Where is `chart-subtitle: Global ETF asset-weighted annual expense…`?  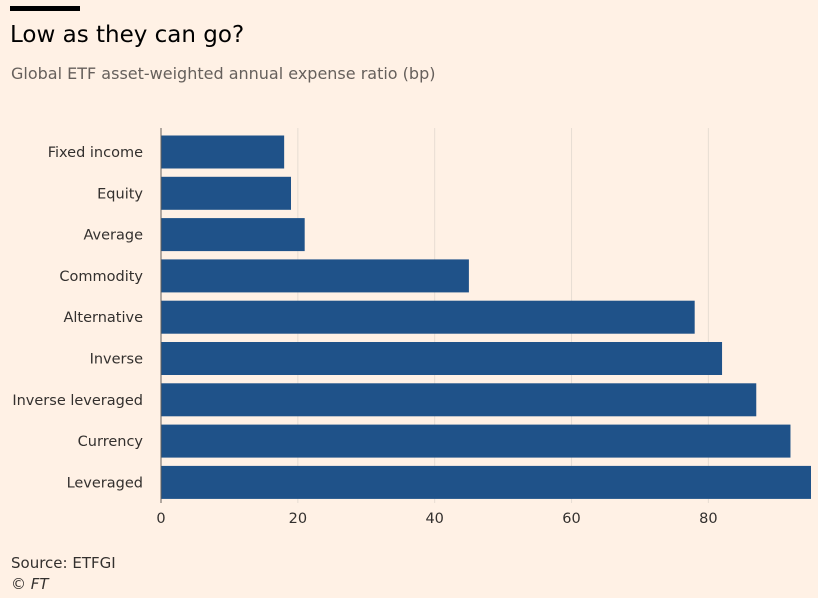 chart-subtitle: Global ETF asset-weighted annual expense… is located at coordinates (223, 73).